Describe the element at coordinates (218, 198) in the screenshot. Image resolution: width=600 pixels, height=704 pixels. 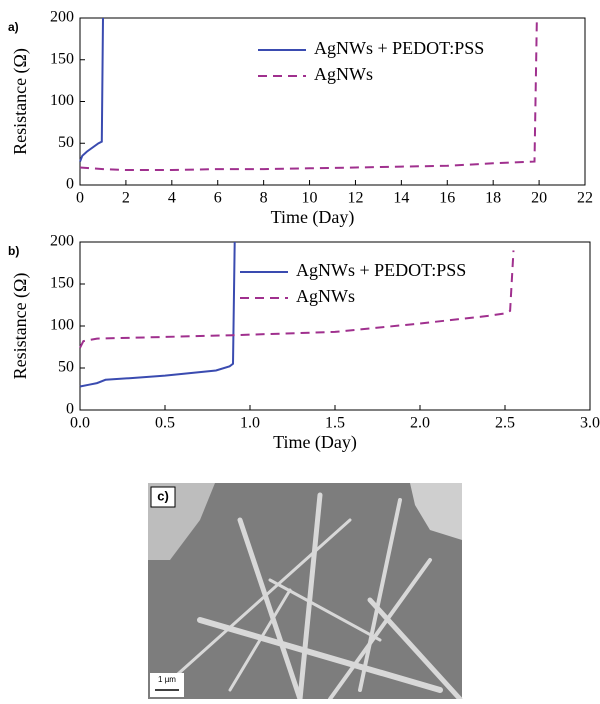
I see `x-tick-label: 6` at that location.